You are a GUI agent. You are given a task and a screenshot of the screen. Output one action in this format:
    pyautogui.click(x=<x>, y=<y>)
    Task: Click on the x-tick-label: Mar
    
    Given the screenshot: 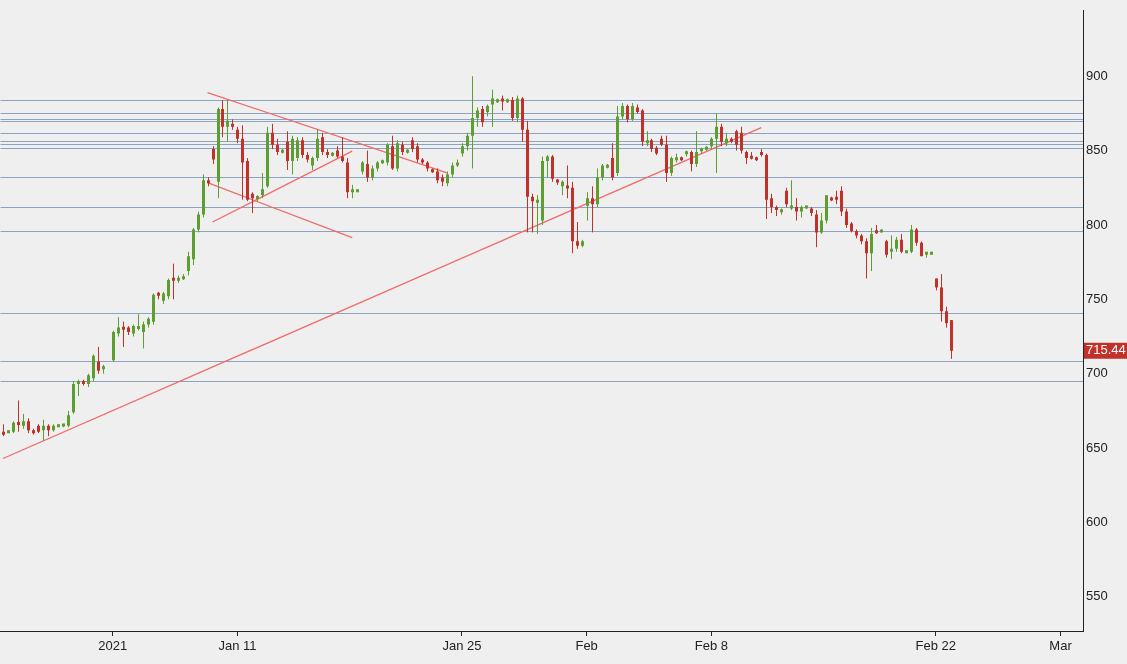 What is the action you would take?
    pyautogui.click(x=1061, y=646)
    